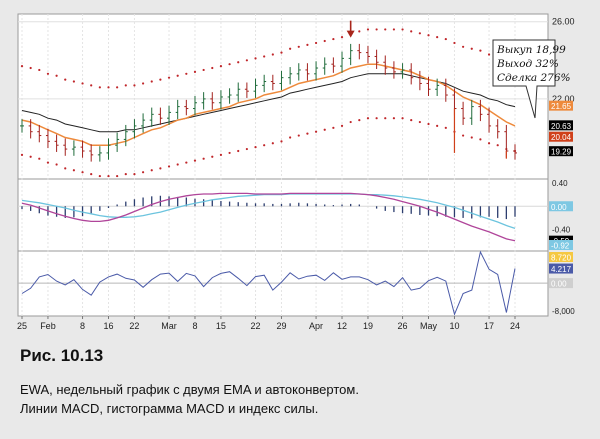 The image size is (600, 439). Describe the element at coordinates (268, 217) in the screenshot. I see `macd-line` at that location.